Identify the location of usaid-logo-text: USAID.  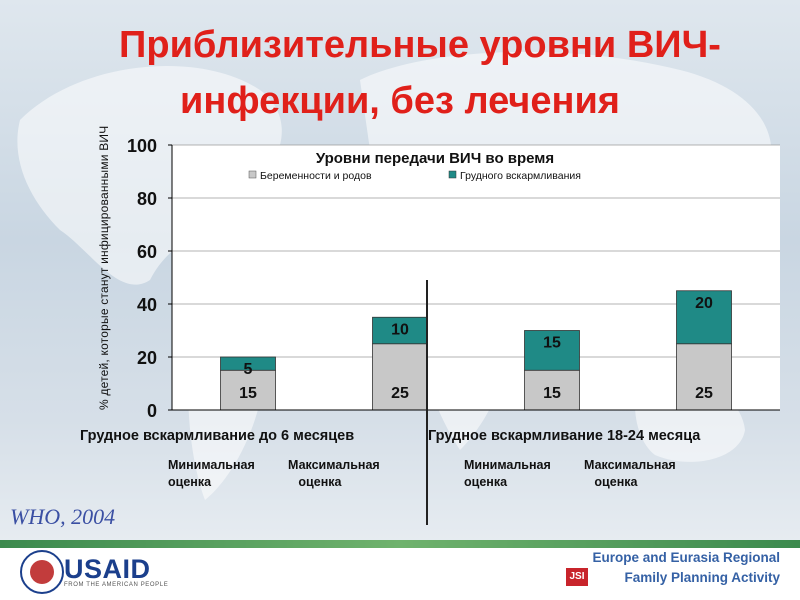
(107, 569).